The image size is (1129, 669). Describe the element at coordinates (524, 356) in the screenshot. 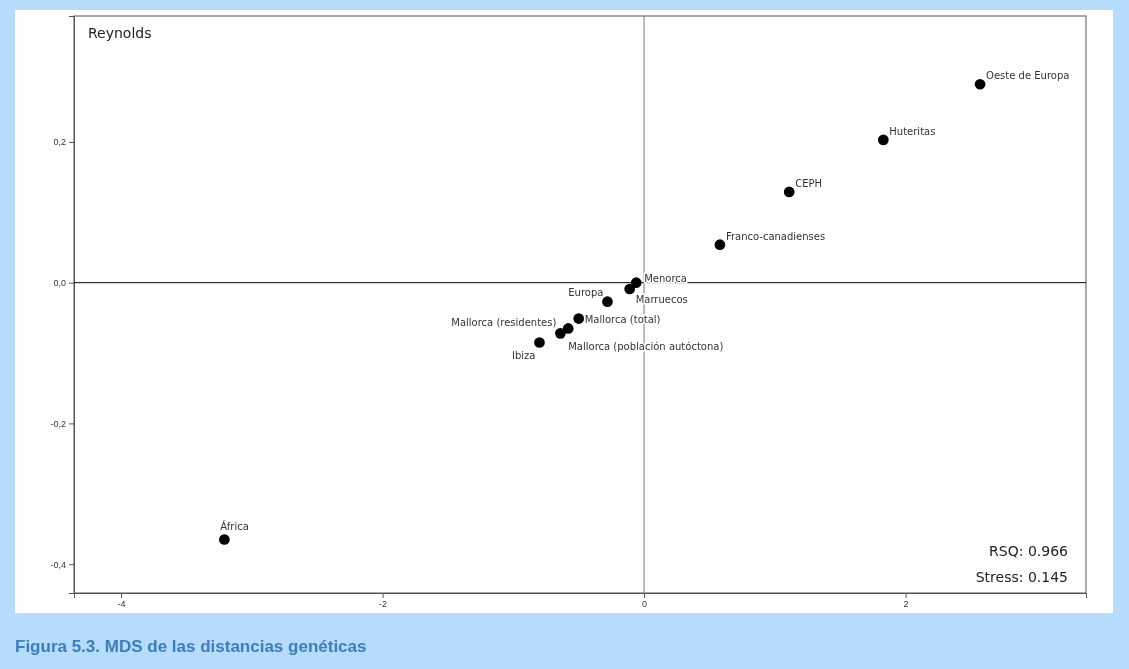

I see `annotation: Ibiza` at that location.